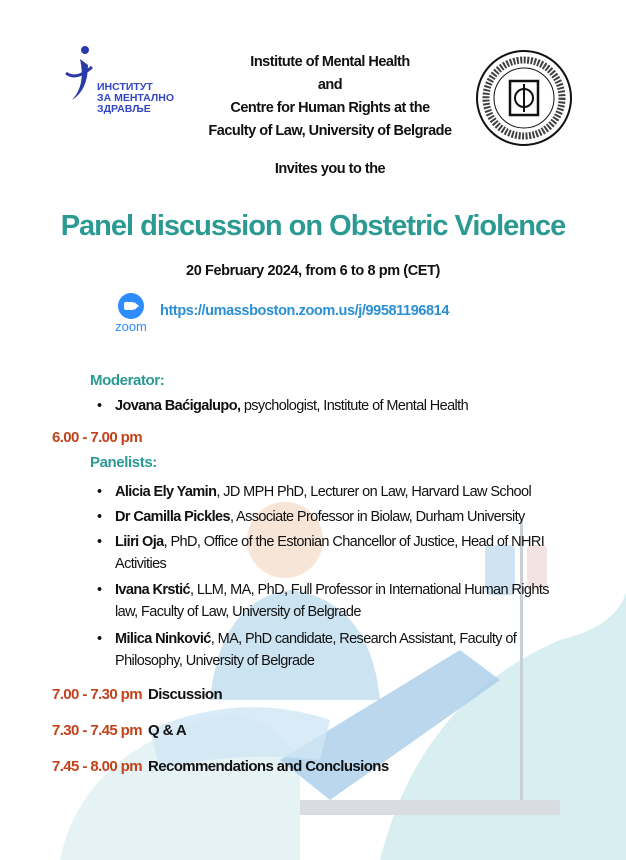 Image resolution: width=626 pixels, height=860 pixels. Describe the element at coordinates (330, 85) in the screenshot. I see `organizer-line: and` at that location.